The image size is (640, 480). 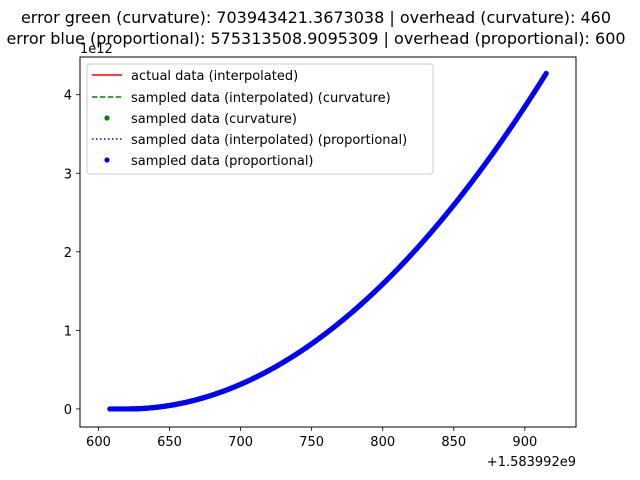 What do you see at coordinates (98, 442) in the screenshot?
I see `x-tick-label: 600` at bounding box center [98, 442].